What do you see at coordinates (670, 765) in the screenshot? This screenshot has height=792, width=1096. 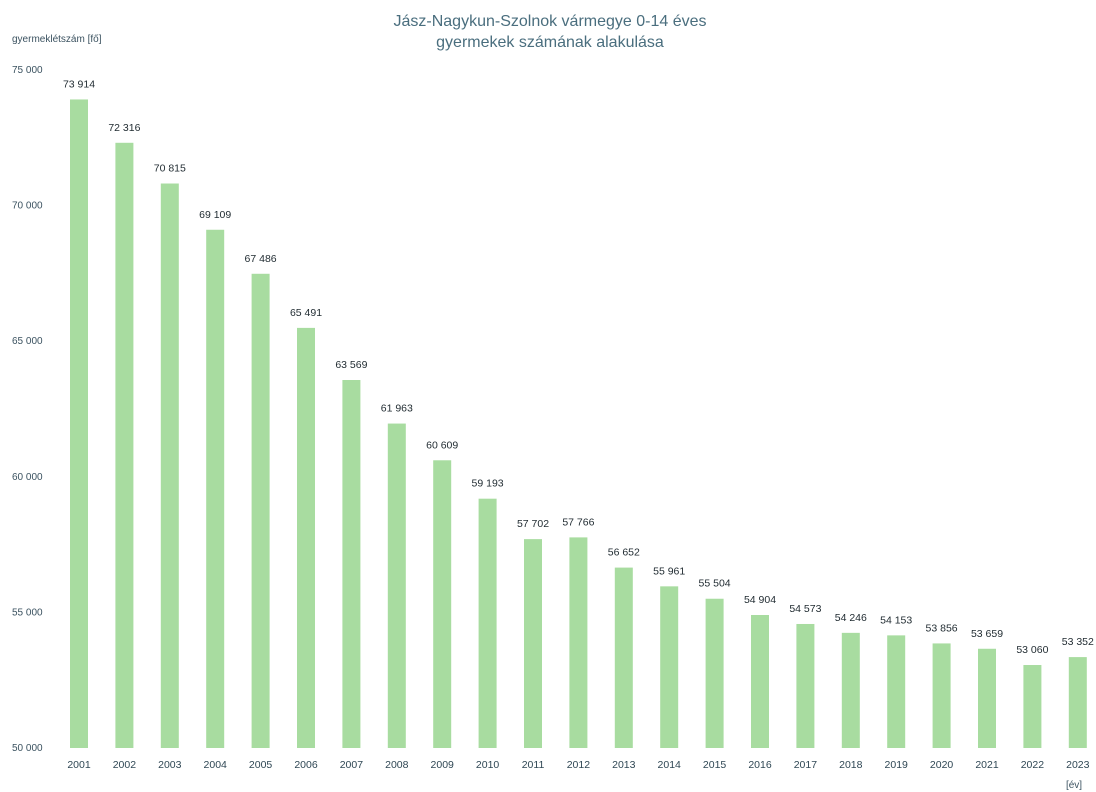 I see `x-tick-label: 2014` at bounding box center [670, 765].